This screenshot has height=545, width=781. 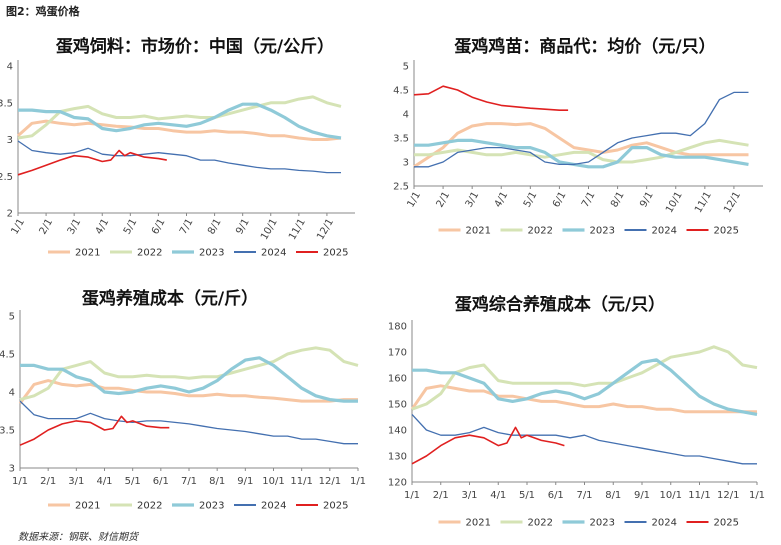 I want to click on data-source: 数据来源：钢联、财信期货, so click(x=78, y=537).